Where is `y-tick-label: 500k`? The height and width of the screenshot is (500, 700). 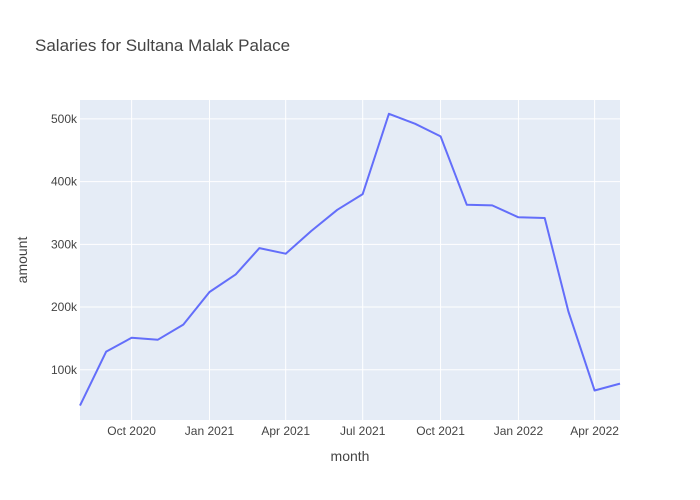
y-tick-label: 500k is located at coordinates (64, 119).